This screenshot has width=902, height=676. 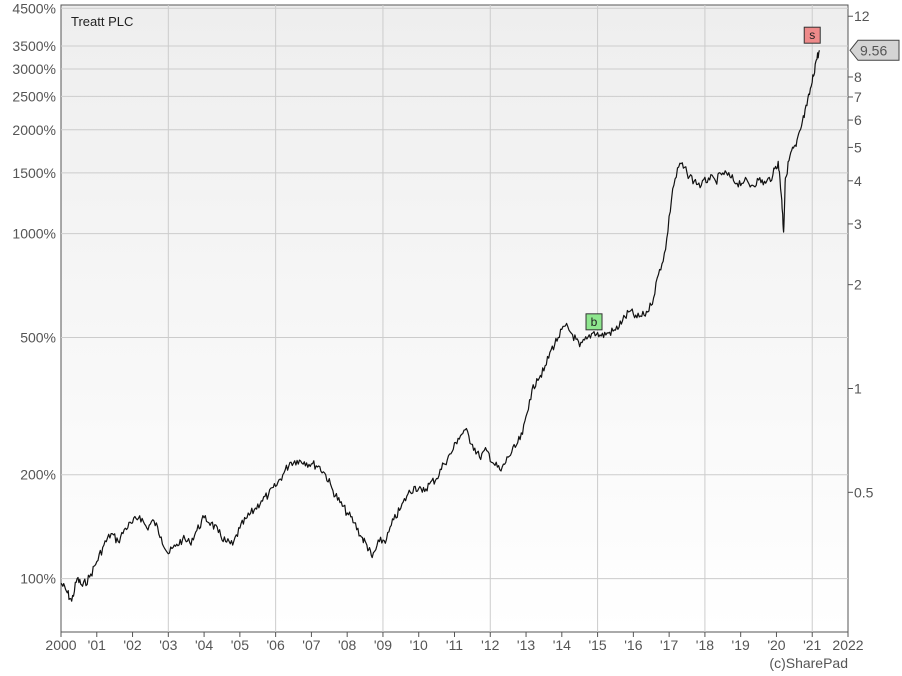 What do you see at coordinates (34, 173) in the screenshot?
I see `left-tick-label: 1500%` at bounding box center [34, 173].